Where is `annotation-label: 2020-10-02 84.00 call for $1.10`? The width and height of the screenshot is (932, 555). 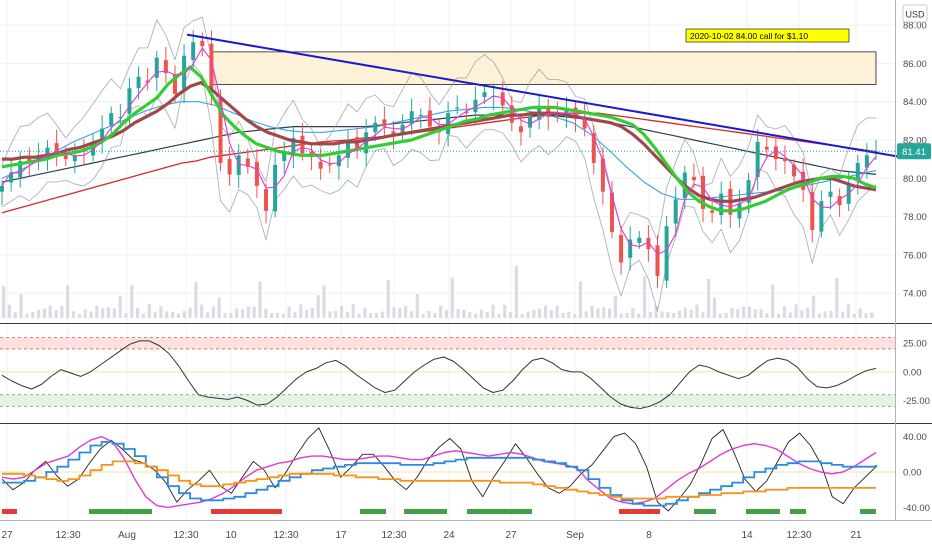 annotation-label: 2020-10-02 84.00 call for $1.10 is located at coordinates (767, 35).